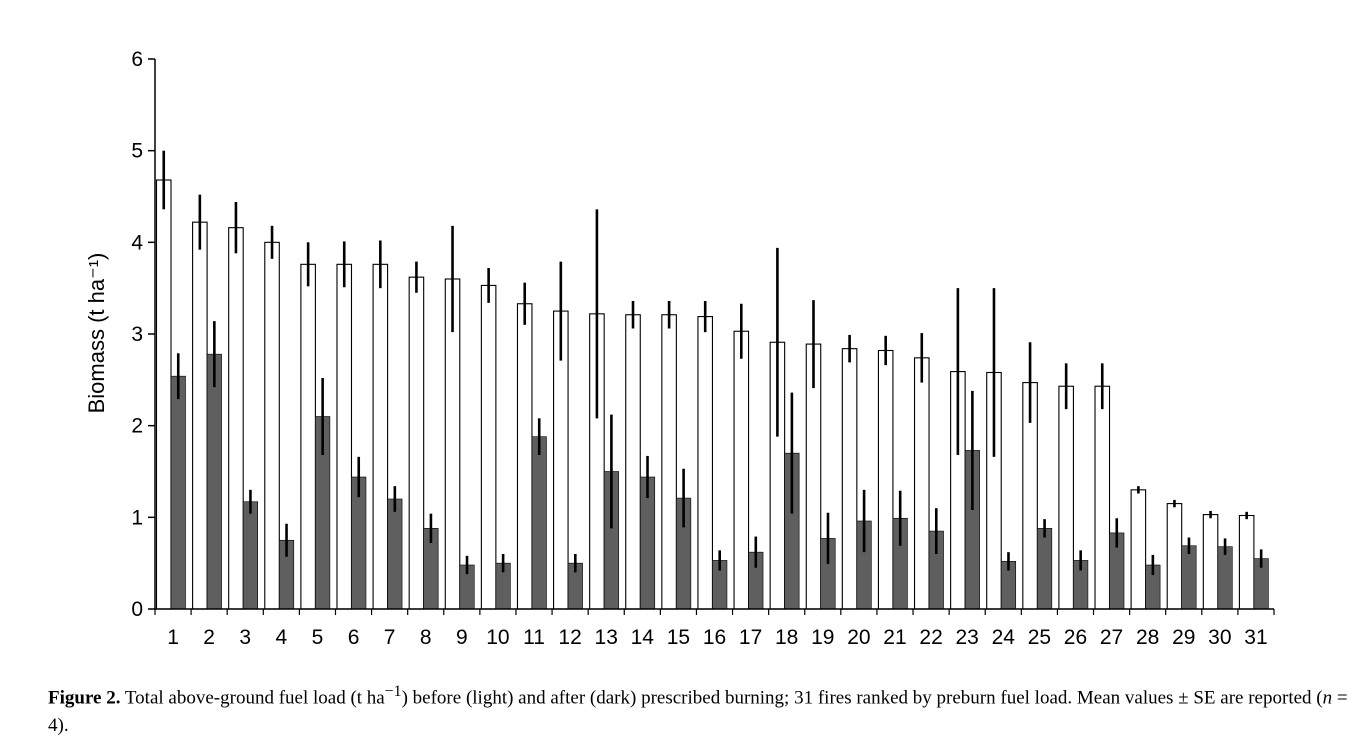 Image resolution: width=1366 pixels, height=756 pixels. What do you see at coordinates (84, 698) in the screenshot?
I see `caption-label: Figure 2.` at bounding box center [84, 698].